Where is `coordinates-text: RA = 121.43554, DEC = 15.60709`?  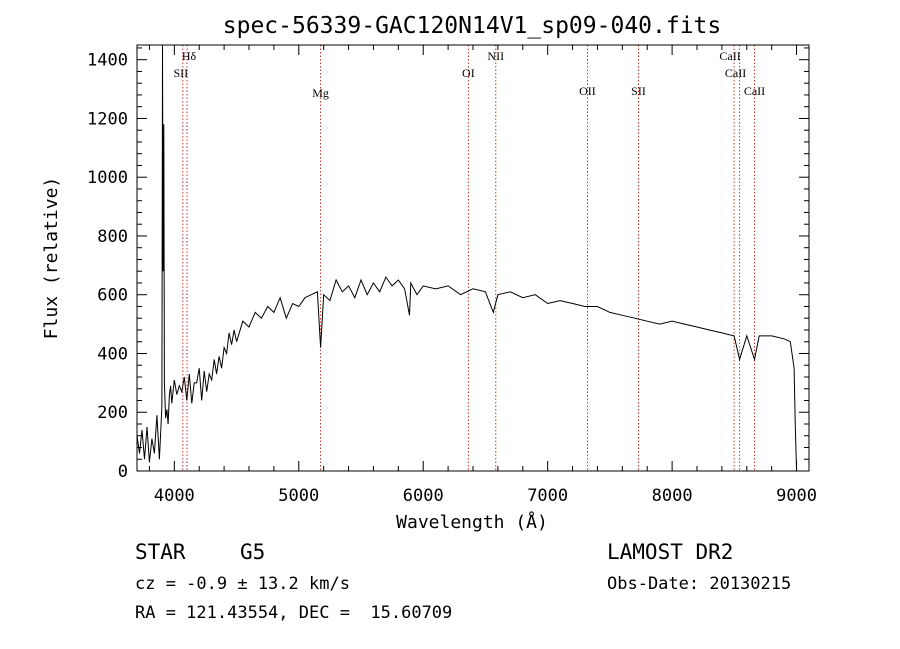 coordinates-text: RA = 121.43554, DEC = 15.60709 is located at coordinates (294, 613).